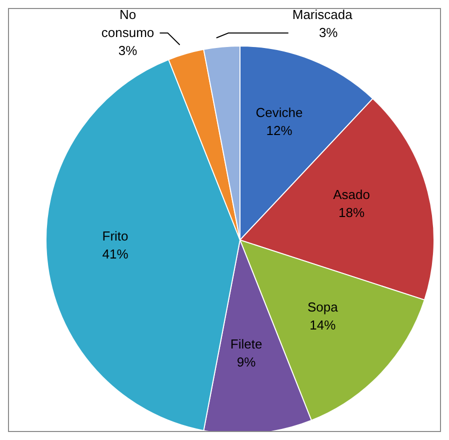 This screenshot has width=449, height=440. Describe the element at coordinates (323, 325) in the screenshot. I see `data-label: 14%` at that location.